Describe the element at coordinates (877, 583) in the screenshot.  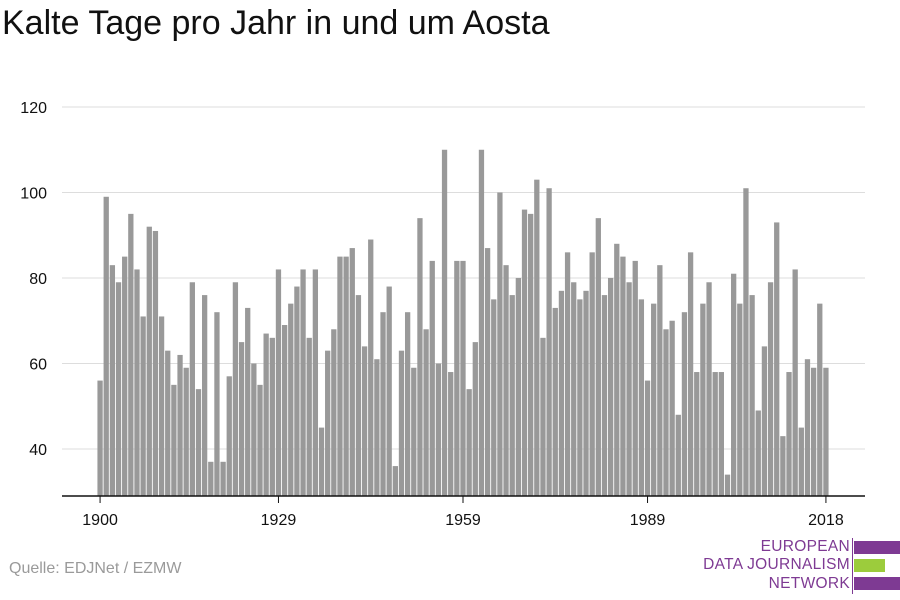
I see `logo-bar-purple-bottom` at that location.